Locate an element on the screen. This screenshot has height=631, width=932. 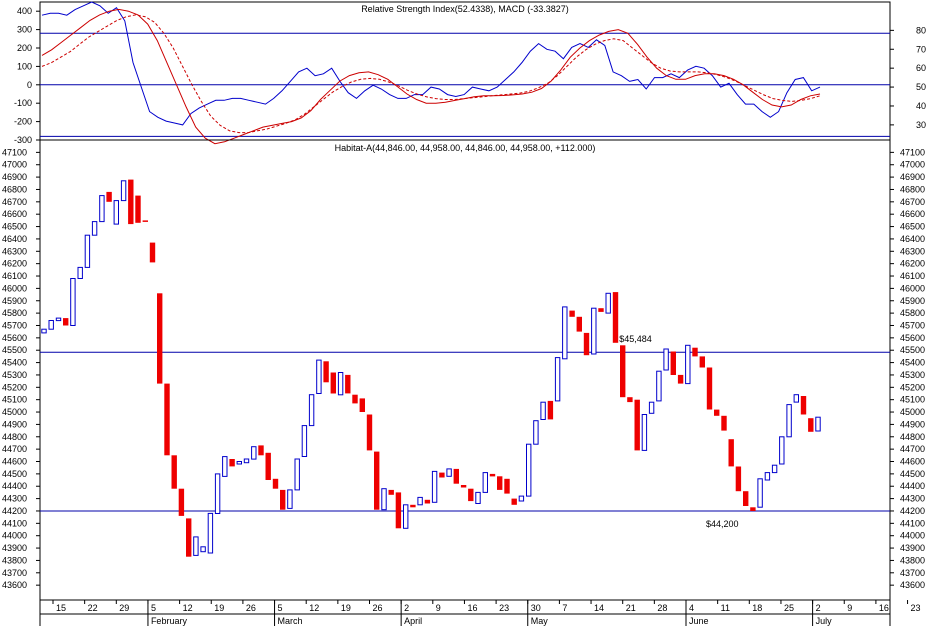
price-right-tick-label: 46800 is located at coordinates (912, 189).